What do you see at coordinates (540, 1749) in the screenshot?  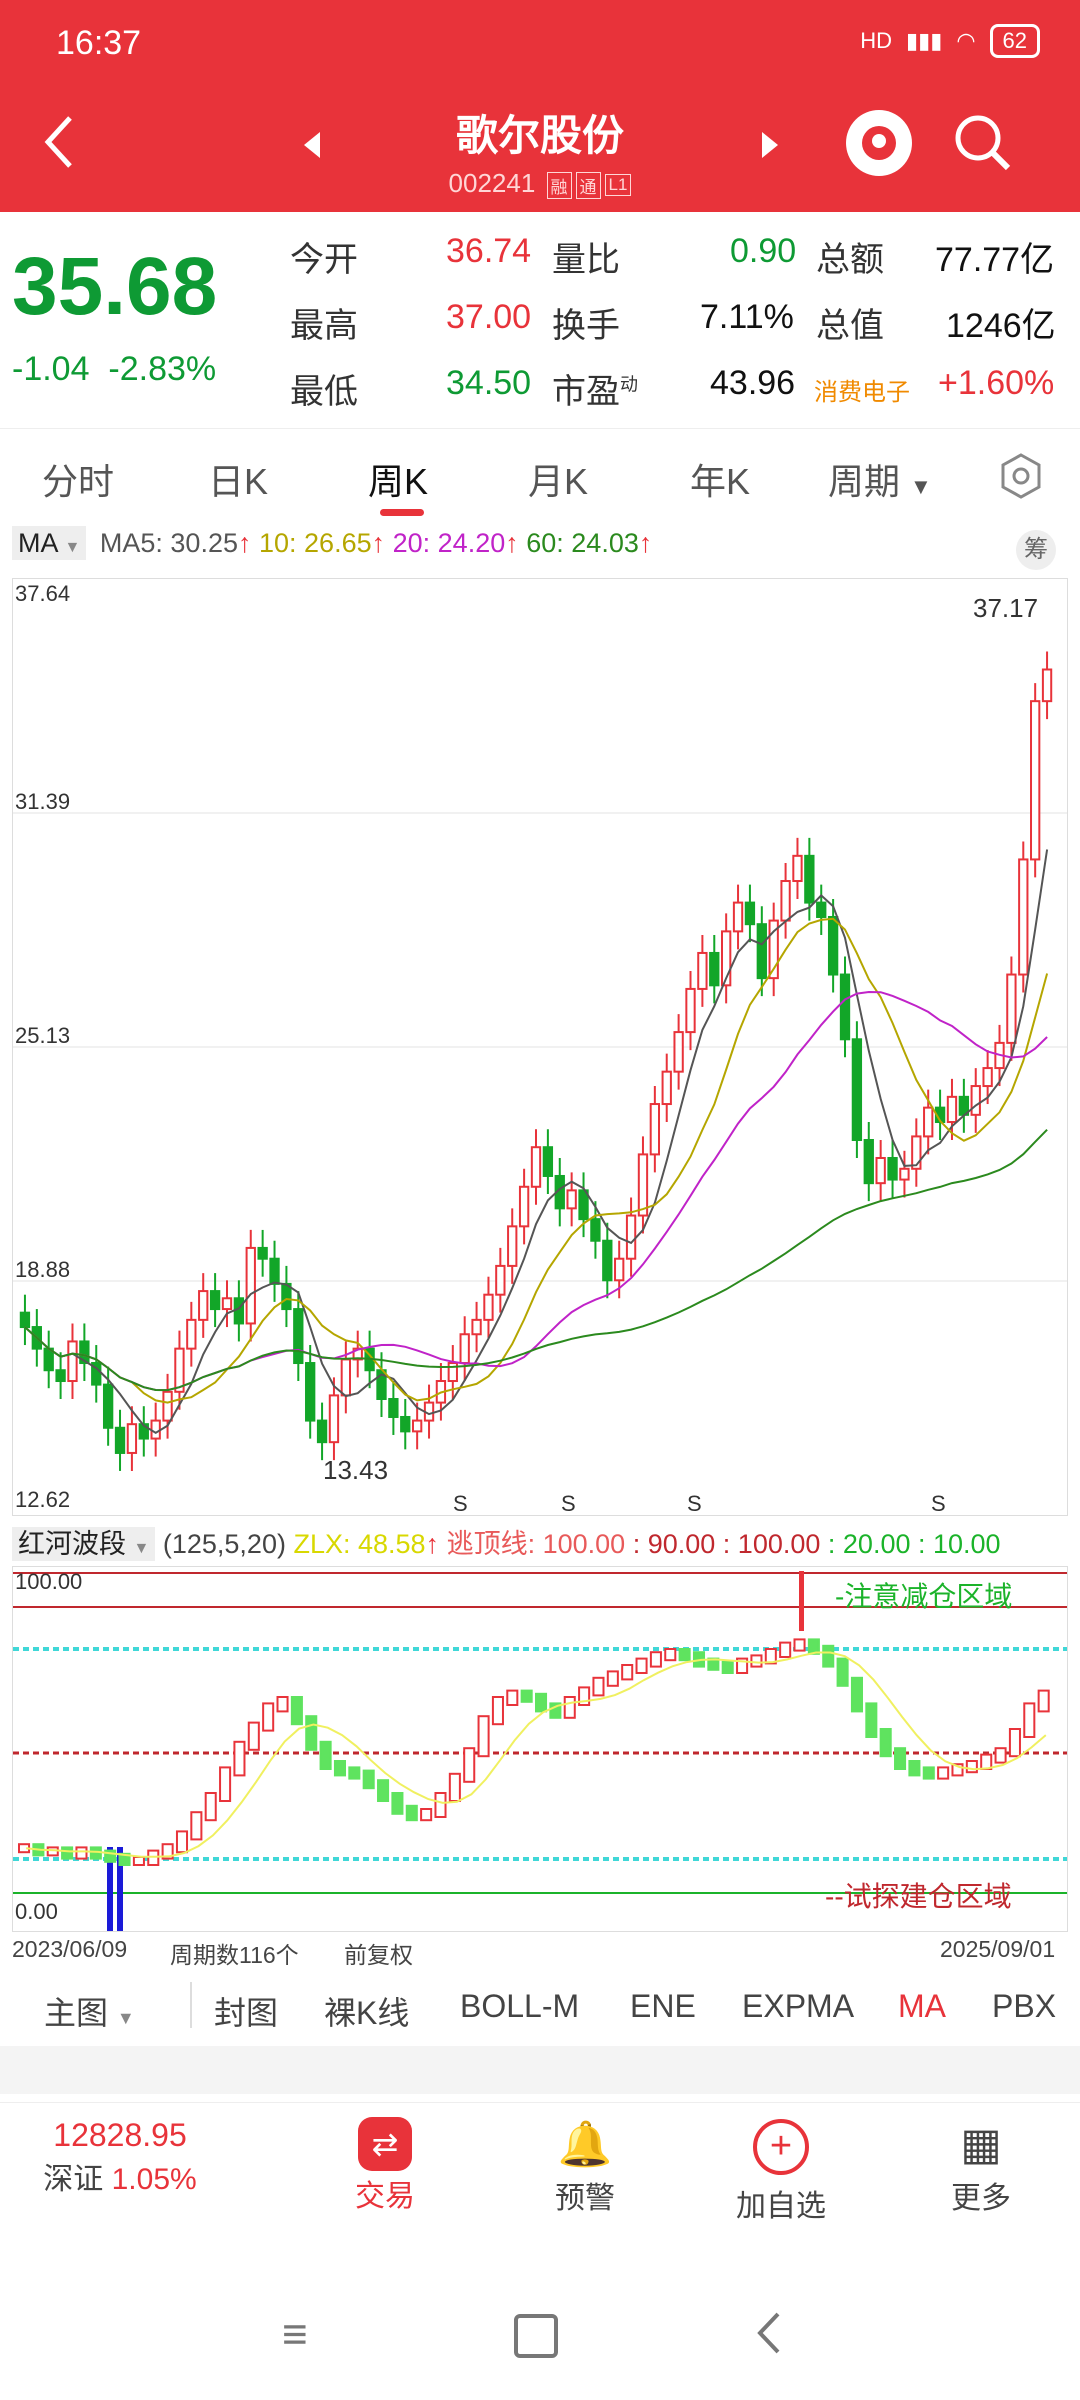 I see `indicator-chart: 100.00 0.00 -注意减仓区域 --试探建仓区域` at bounding box center [540, 1749].